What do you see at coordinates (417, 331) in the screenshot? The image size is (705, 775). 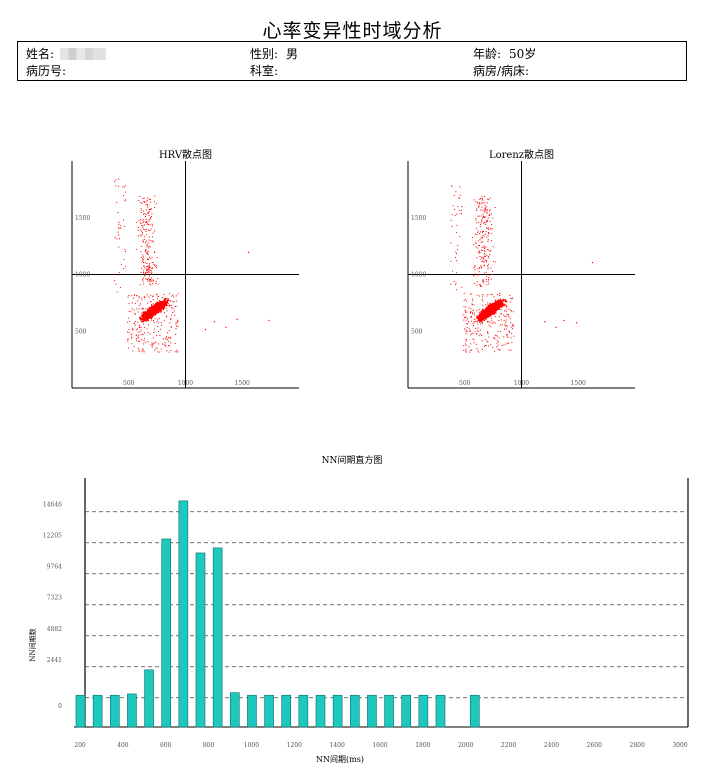 I see `y-tick-label: 500` at bounding box center [417, 331].